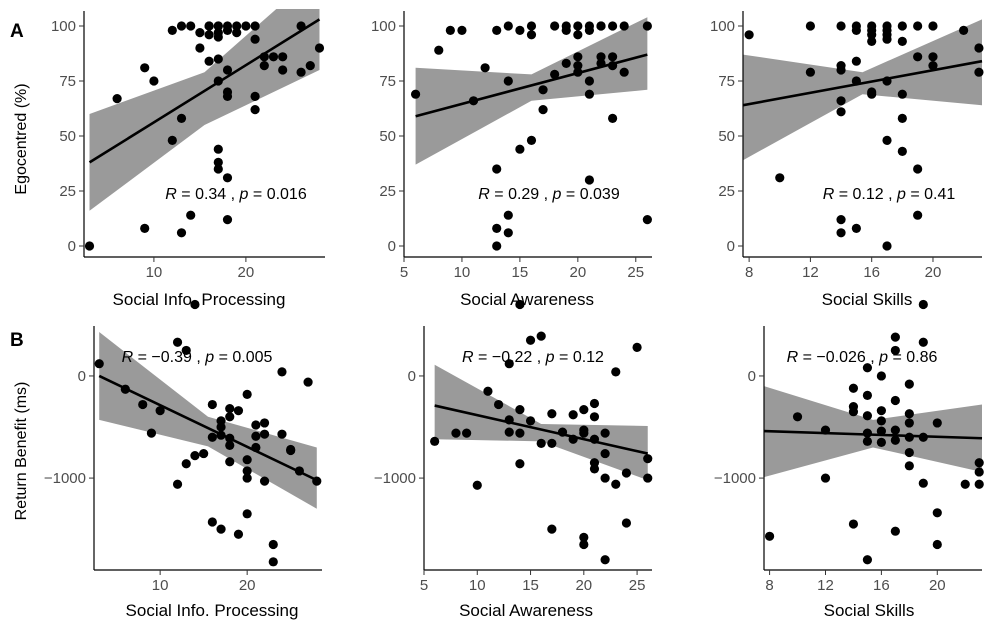  What do you see at coordinates (749, 272) in the screenshot?
I see `x-tick-label: 8` at bounding box center [749, 272].